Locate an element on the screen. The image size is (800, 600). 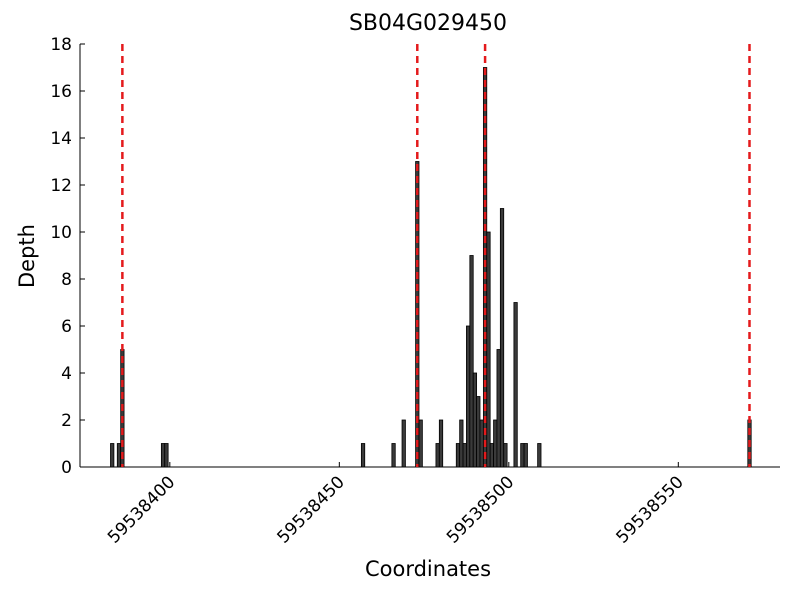
y-tick-label: 2 is located at coordinates (66, 421).